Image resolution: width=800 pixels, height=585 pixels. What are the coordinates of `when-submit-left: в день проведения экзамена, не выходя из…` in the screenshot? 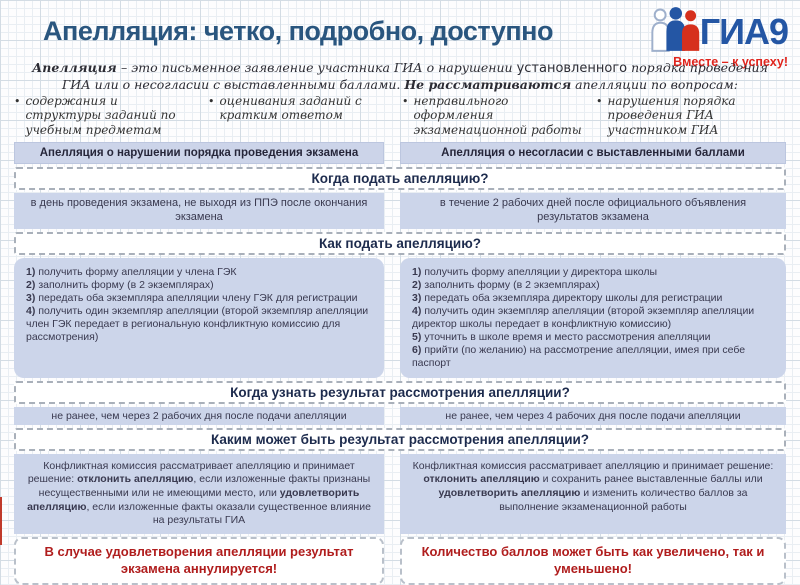 It's located at (199, 211).